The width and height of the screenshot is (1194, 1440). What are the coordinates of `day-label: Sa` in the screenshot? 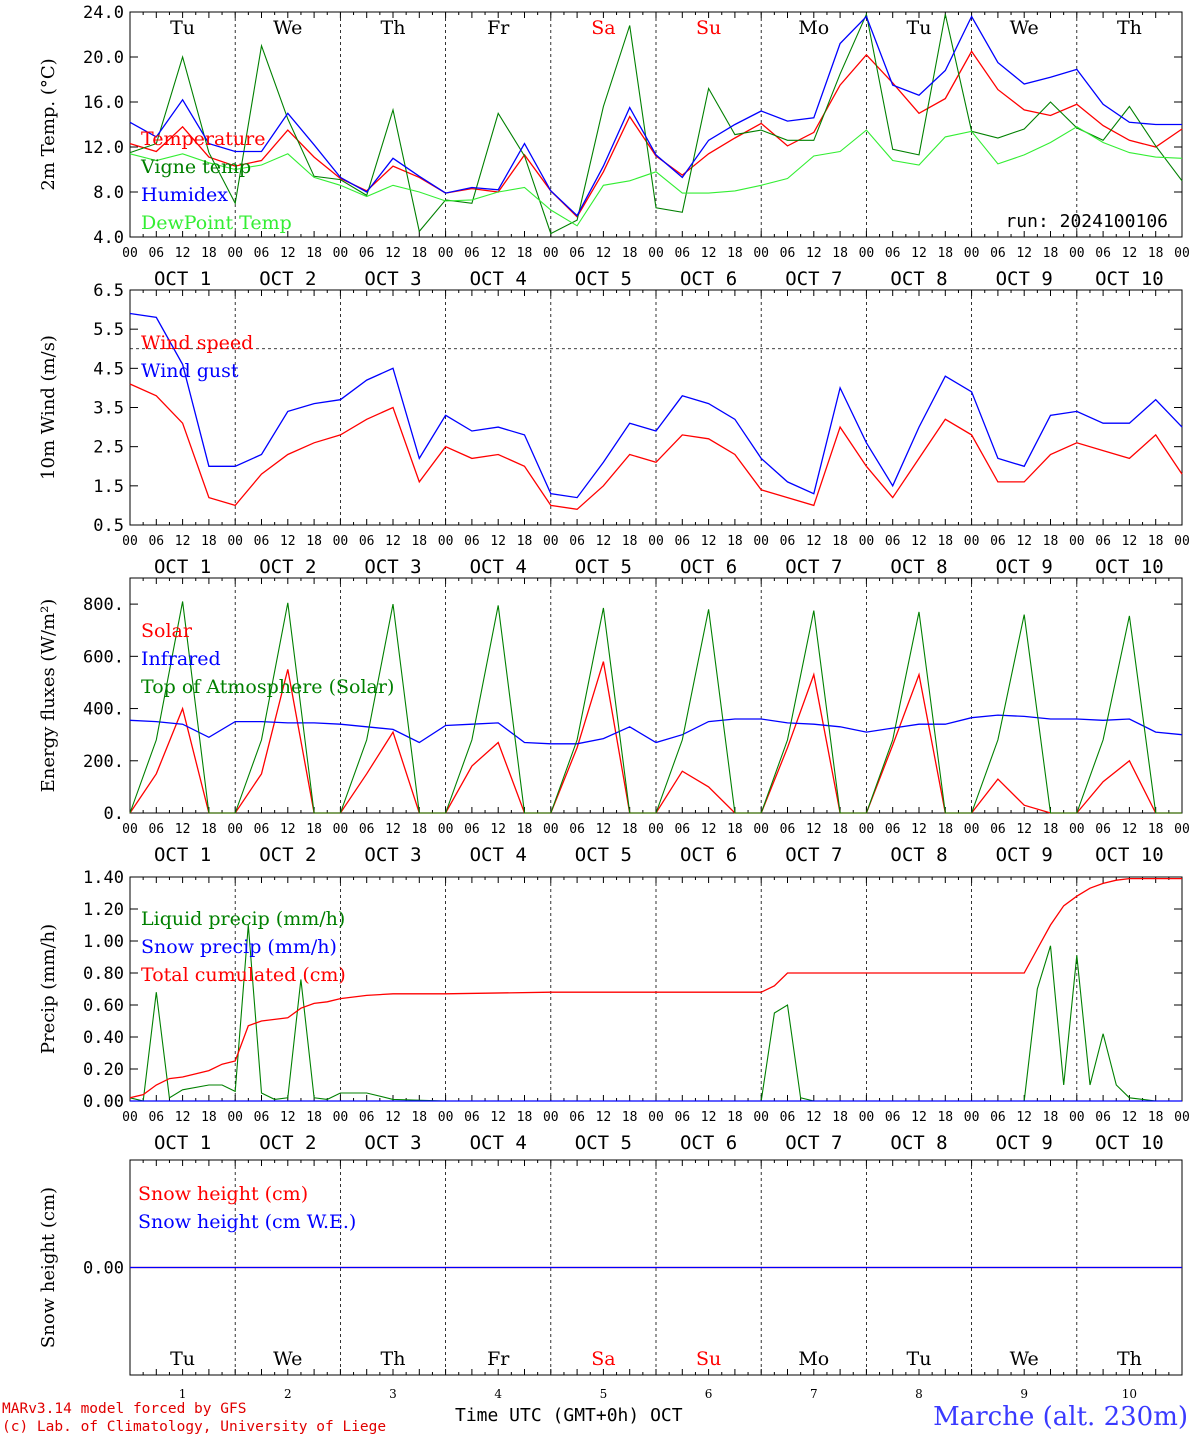 It's located at (603, 1359).